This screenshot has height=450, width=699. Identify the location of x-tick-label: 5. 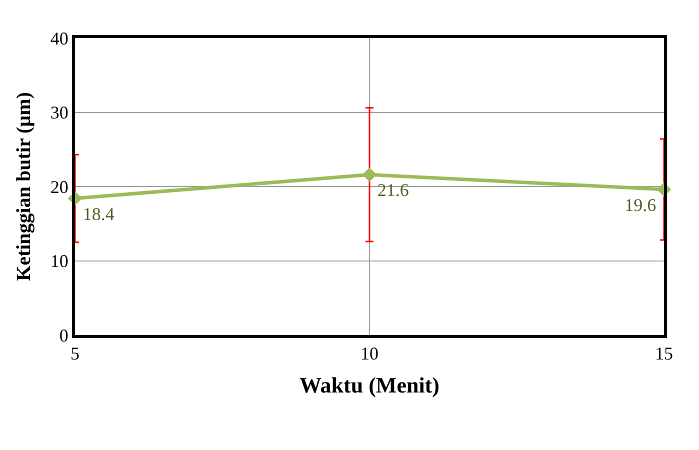
(75, 354).